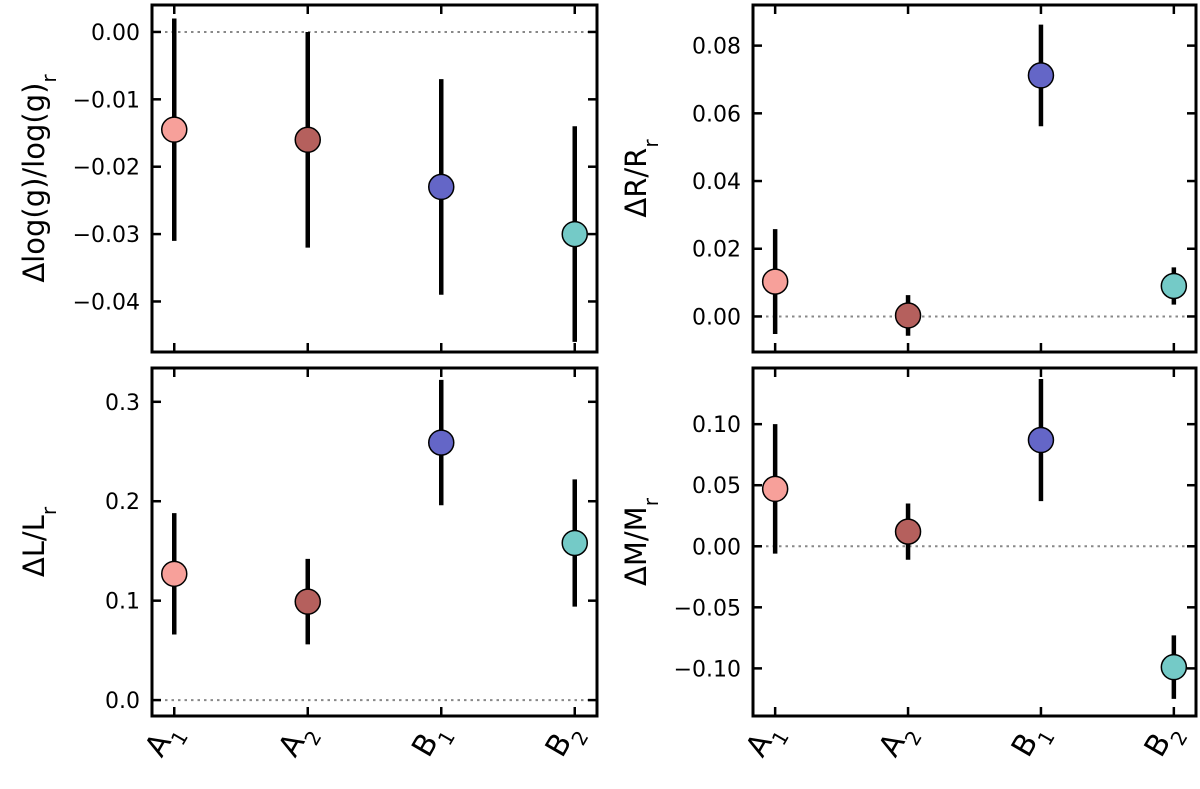  What do you see at coordinates (716, 47) in the screenshot?
I see `y-tick-label: 0.08` at bounding box center [716, 47].